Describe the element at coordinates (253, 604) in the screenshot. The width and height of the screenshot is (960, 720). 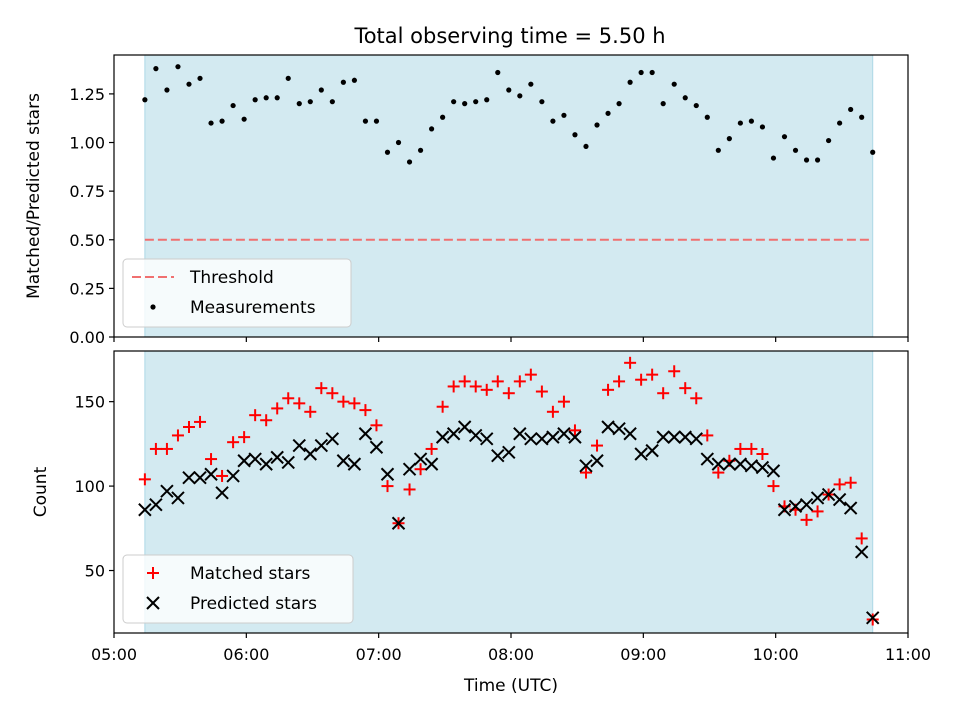
I see `legend-predicted-label: Predicted stars` at that location.